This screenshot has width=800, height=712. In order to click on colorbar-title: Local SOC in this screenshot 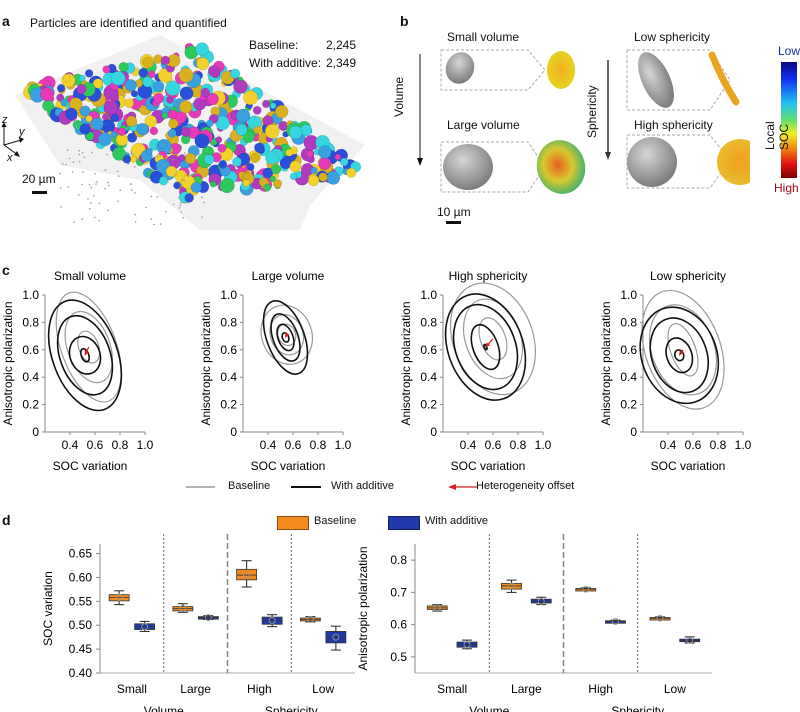, I will do `click(777, 135)`.